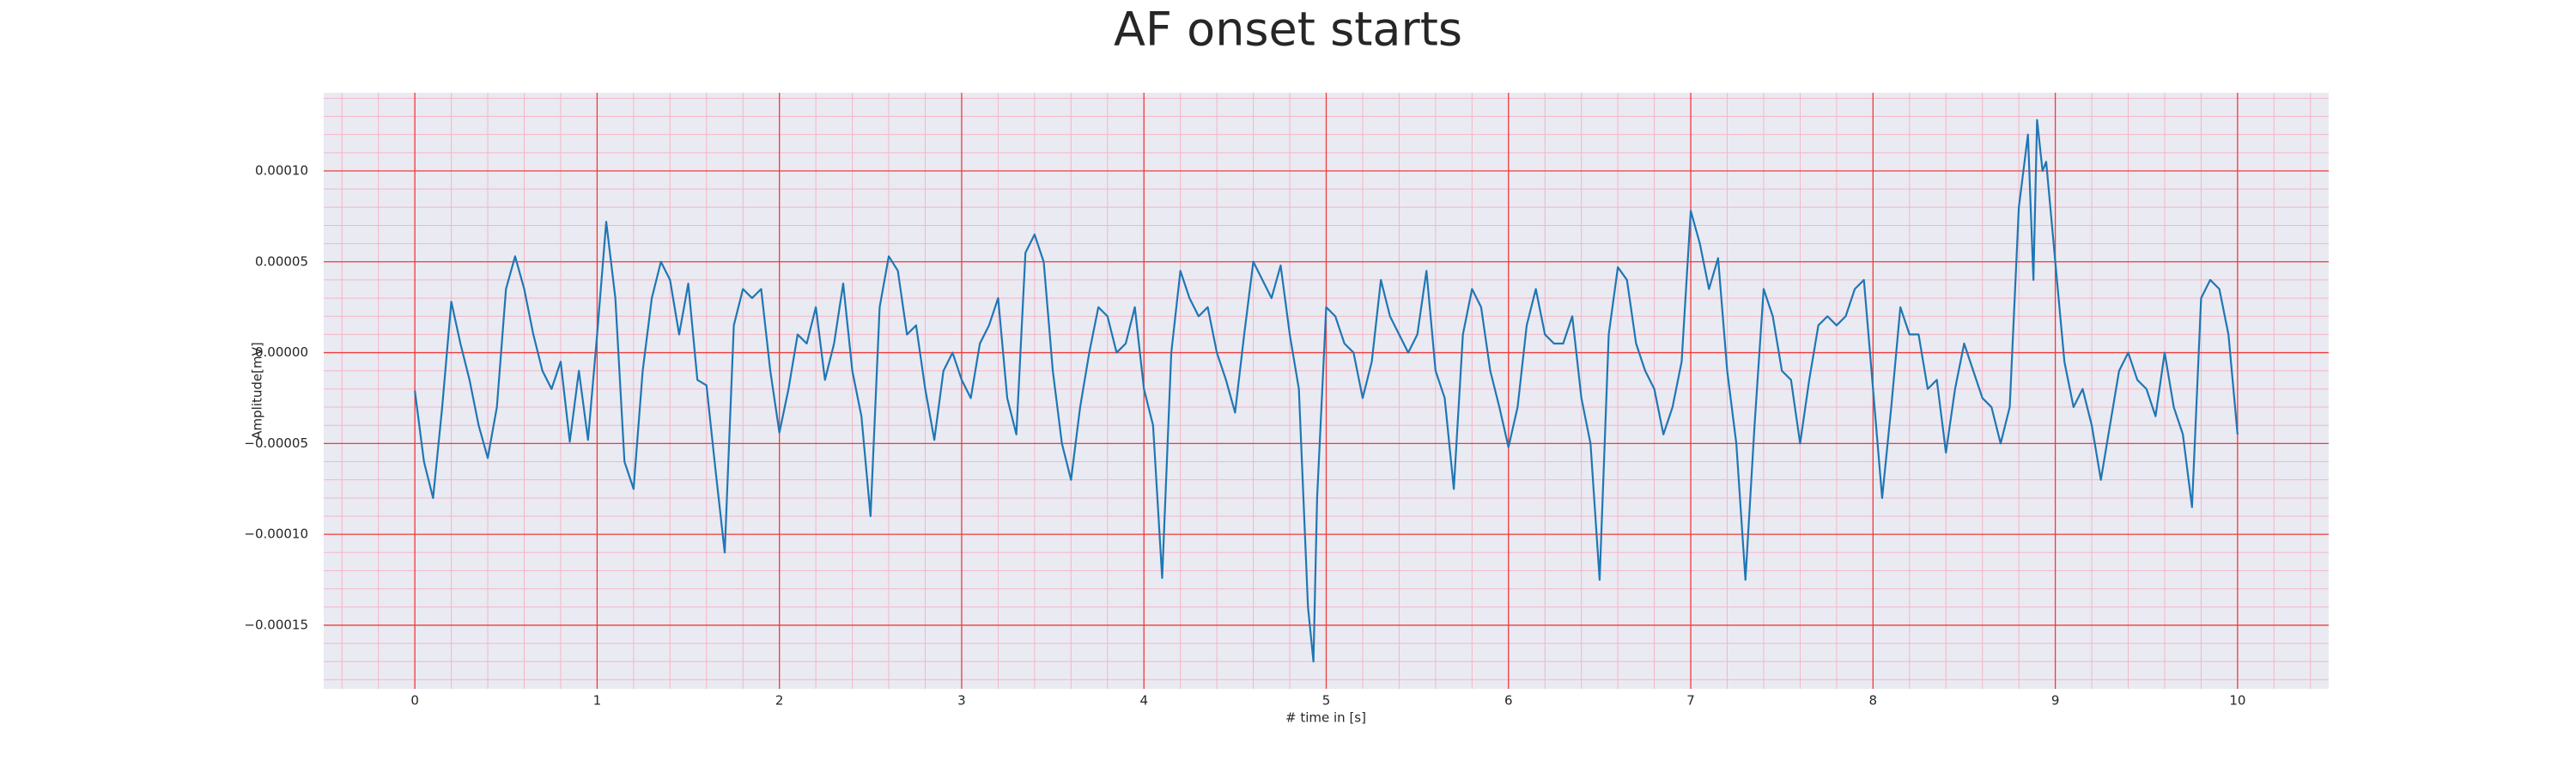 This screenshot has width=2576, height=773. Describe the element at coordinates (1144, 701) in the screenshot. I see `x-tick-label: 4` at that location.